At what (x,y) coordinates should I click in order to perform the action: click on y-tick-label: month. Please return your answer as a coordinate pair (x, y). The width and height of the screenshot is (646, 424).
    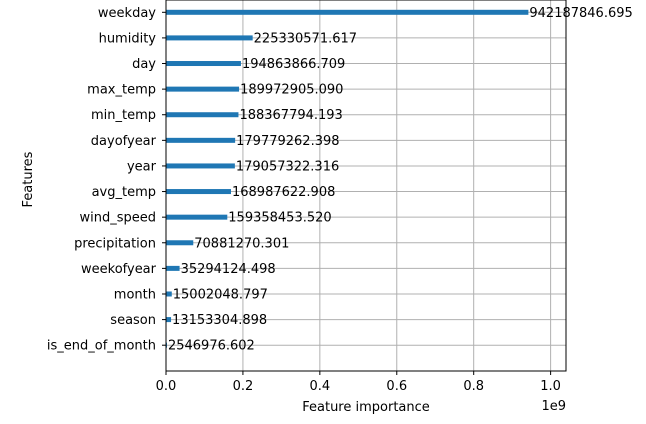
    Looking at the image, I should click on (135, 294).